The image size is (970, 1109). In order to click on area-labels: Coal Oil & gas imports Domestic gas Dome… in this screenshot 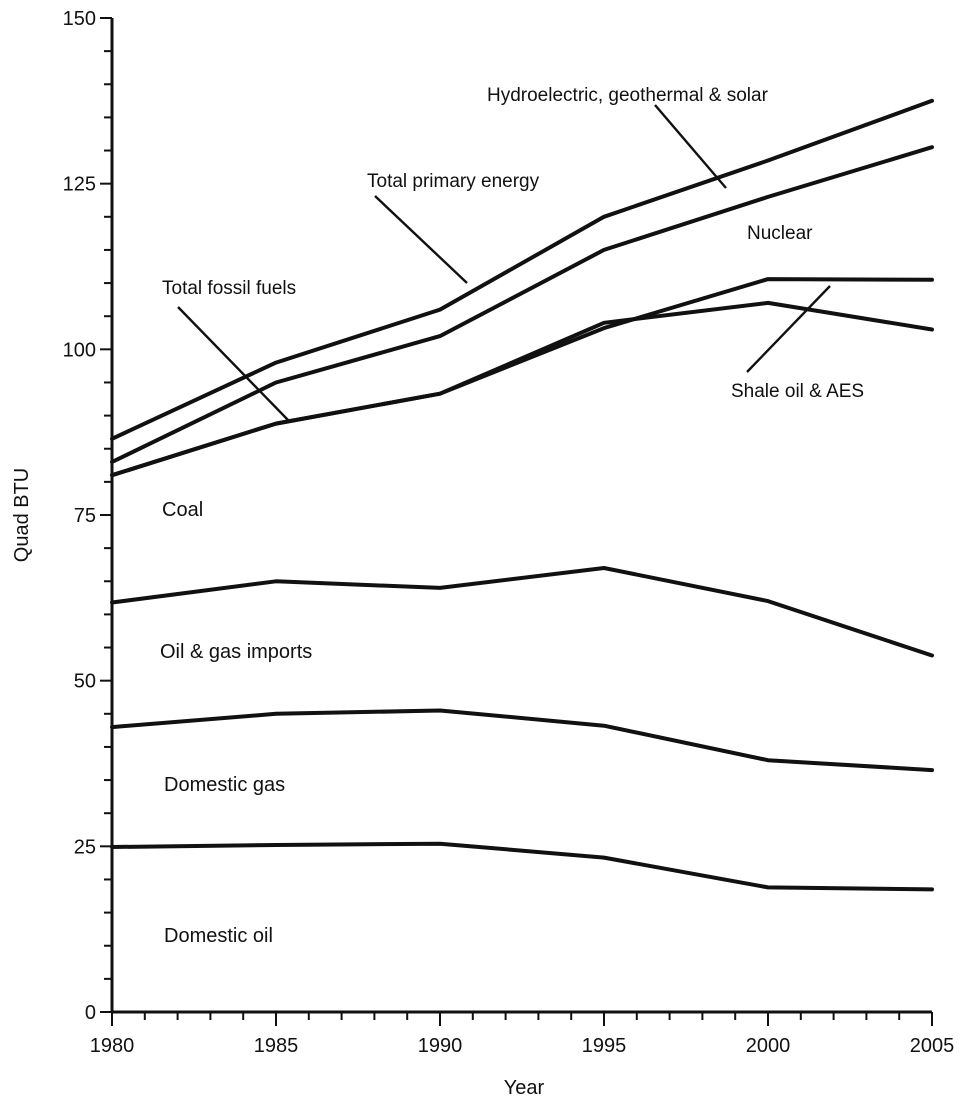, I will do `click(236, 723)`.